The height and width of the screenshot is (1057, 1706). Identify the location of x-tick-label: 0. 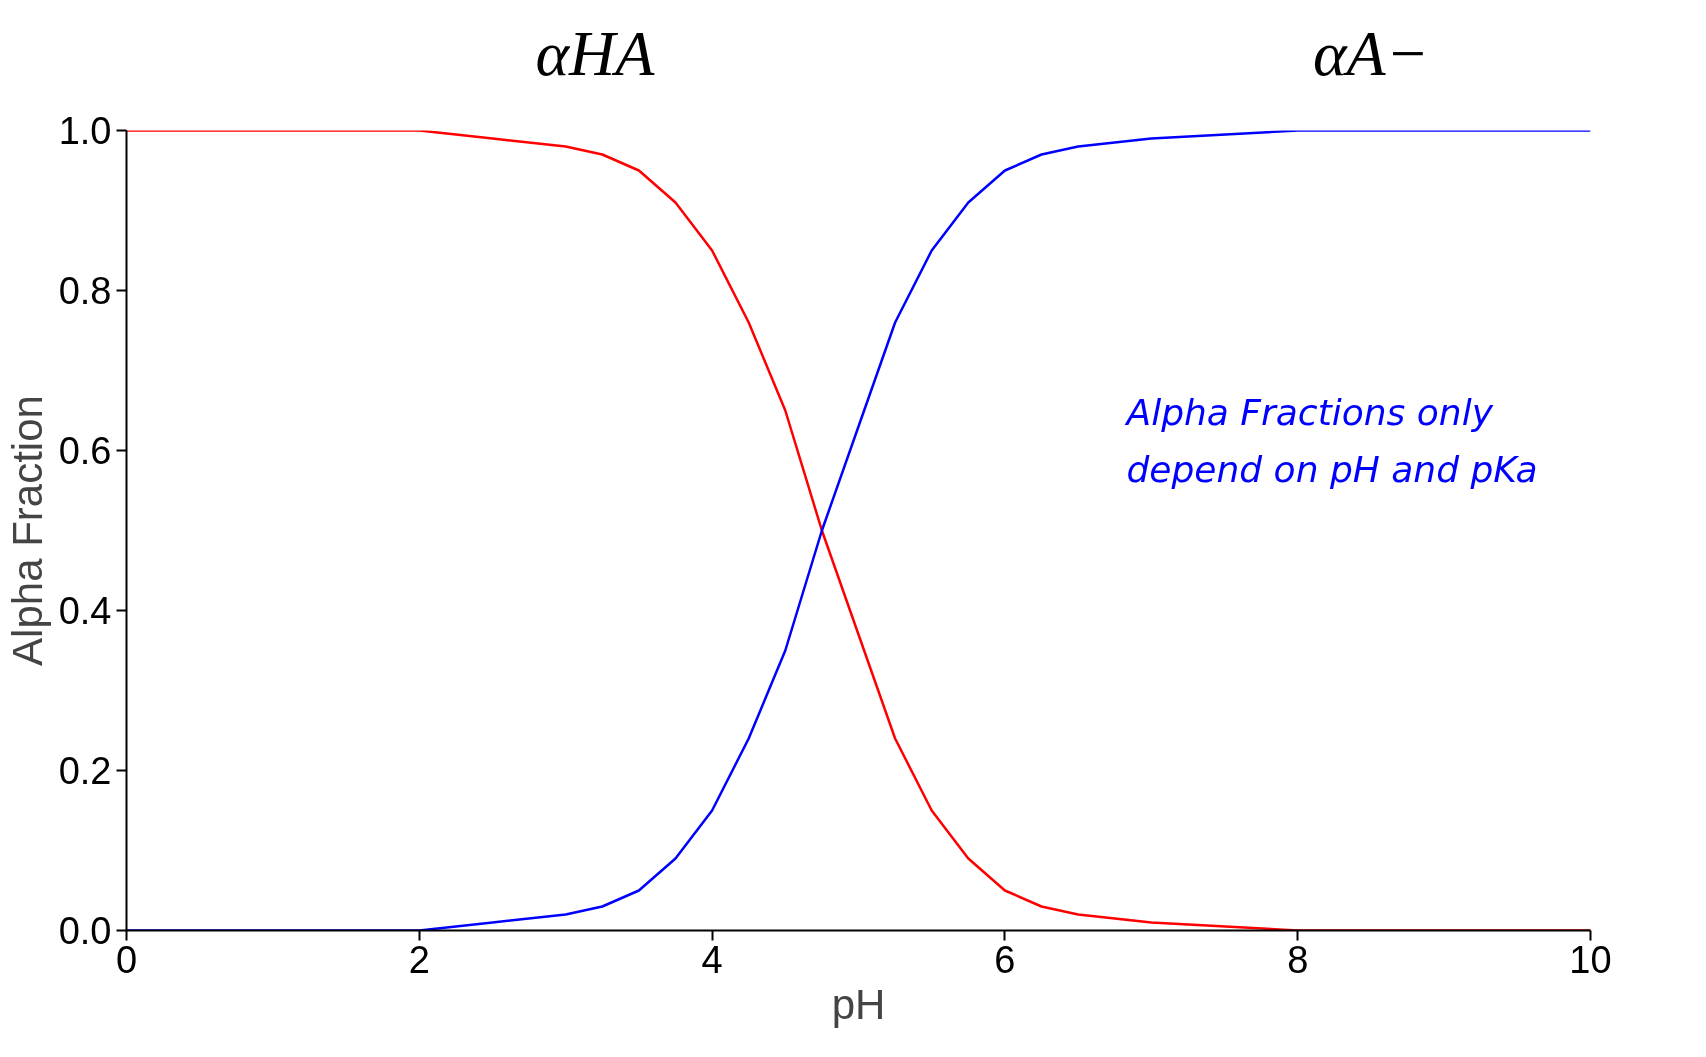
(126, 959).